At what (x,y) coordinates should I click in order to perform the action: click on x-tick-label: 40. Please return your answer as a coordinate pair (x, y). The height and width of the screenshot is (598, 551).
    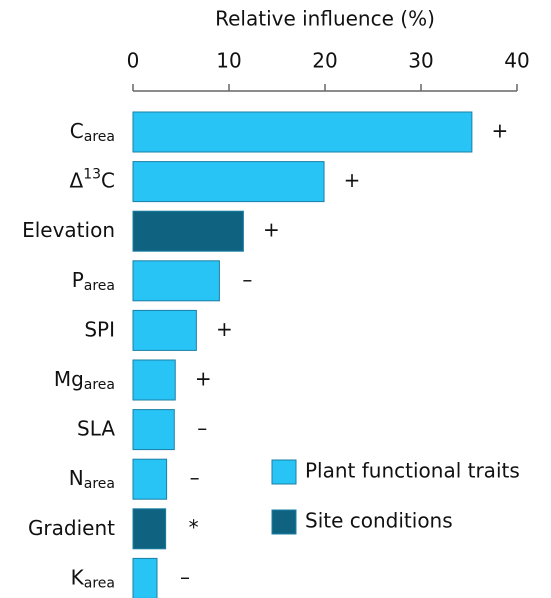
    Looking at the image, I should click on (516, 61).